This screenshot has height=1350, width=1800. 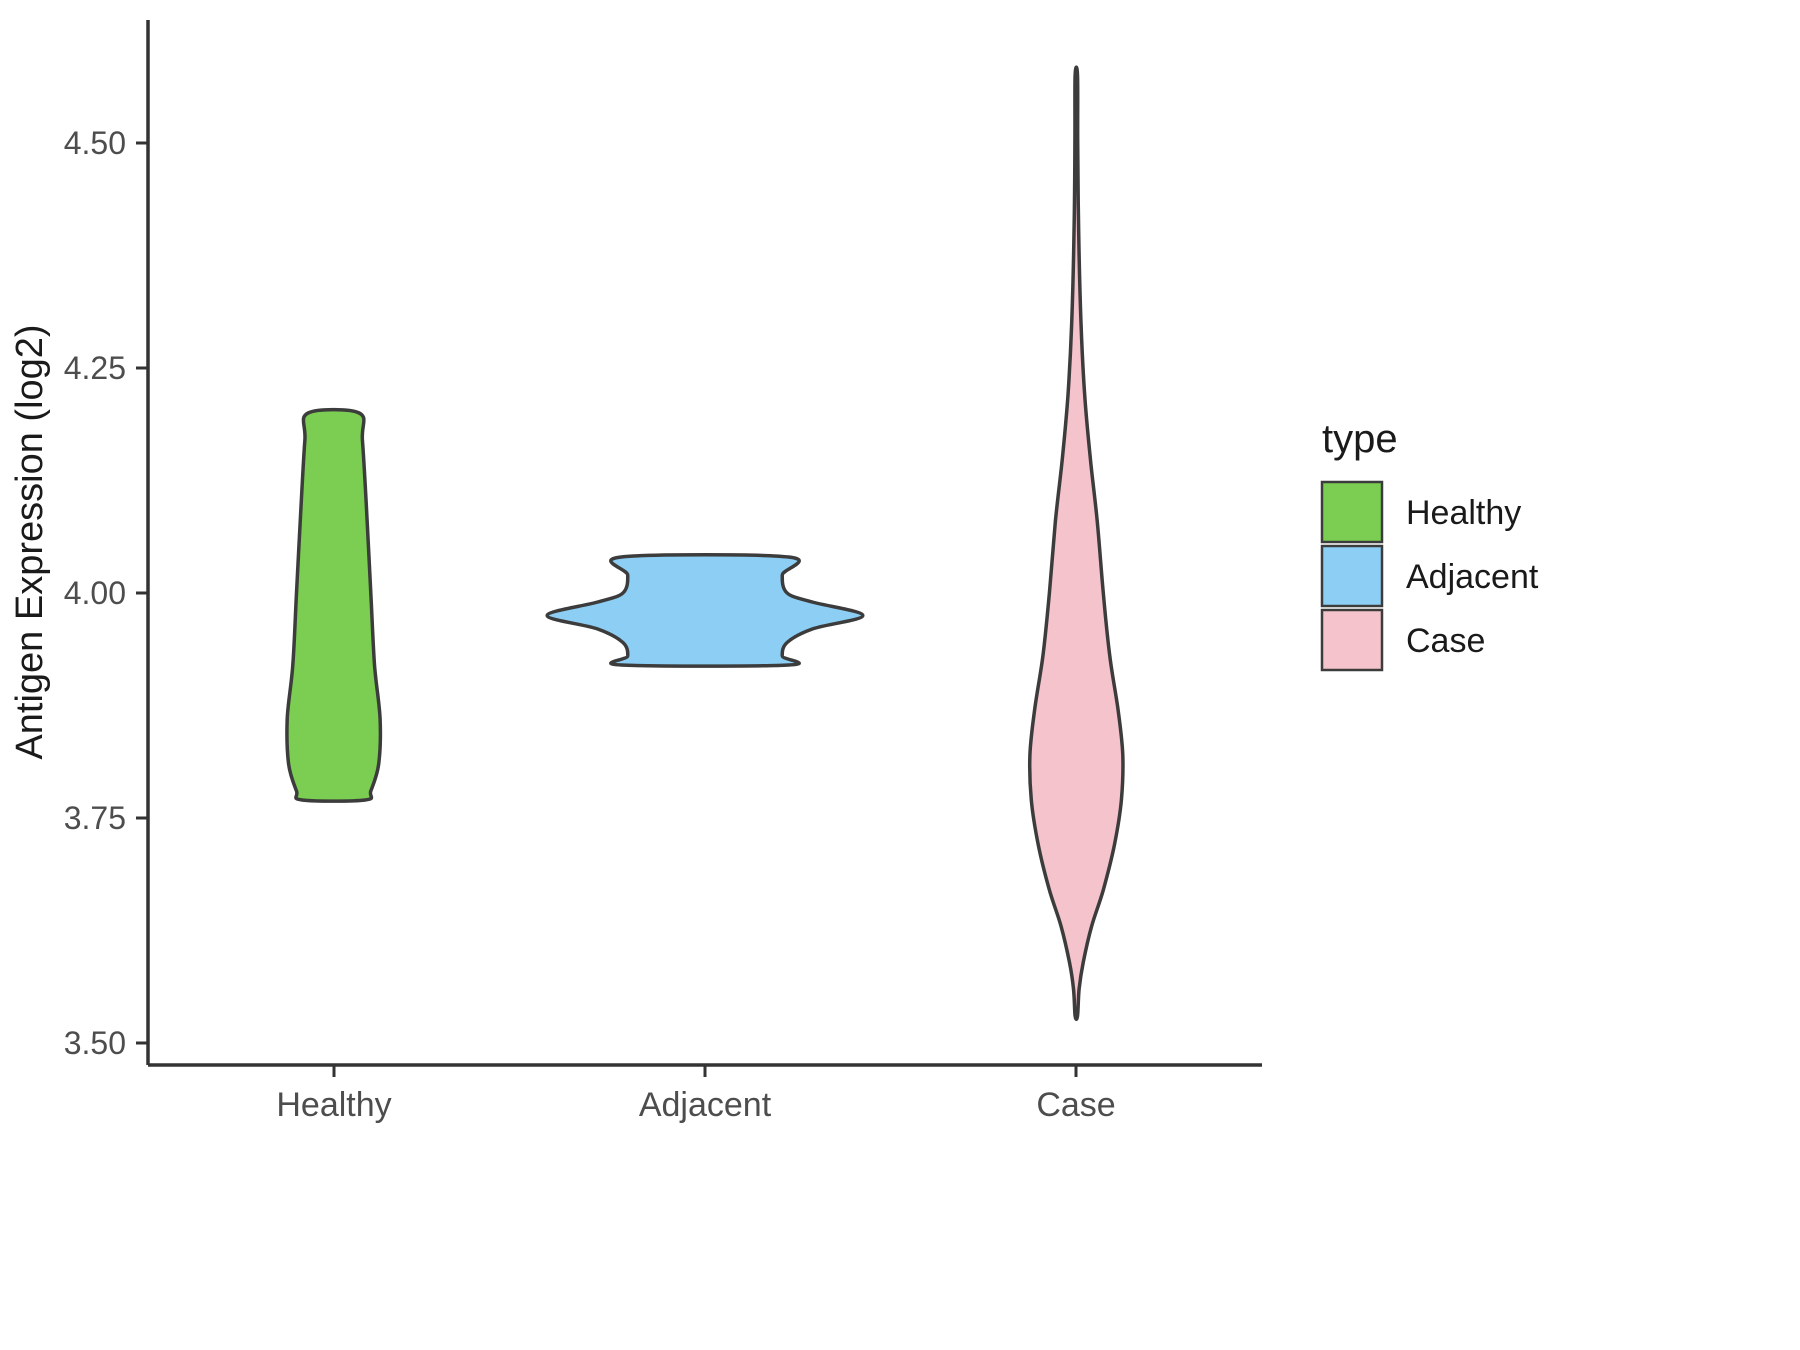 I want to click on violin-healthy, so click(x=334, y=605).